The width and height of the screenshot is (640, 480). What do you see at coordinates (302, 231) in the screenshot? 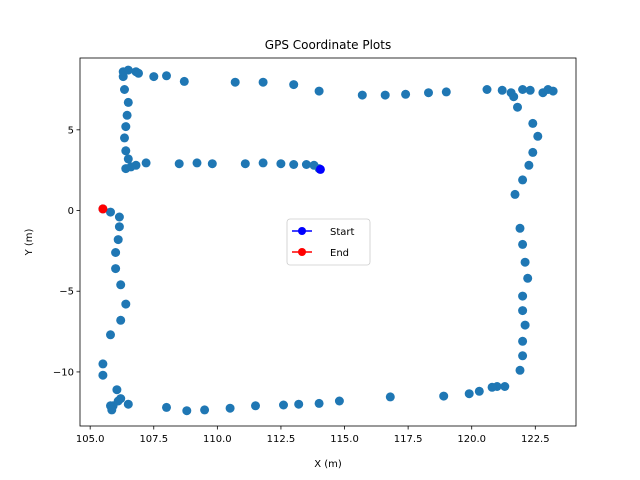
I see `legend-start-marker` at bounding box center [302, 231].